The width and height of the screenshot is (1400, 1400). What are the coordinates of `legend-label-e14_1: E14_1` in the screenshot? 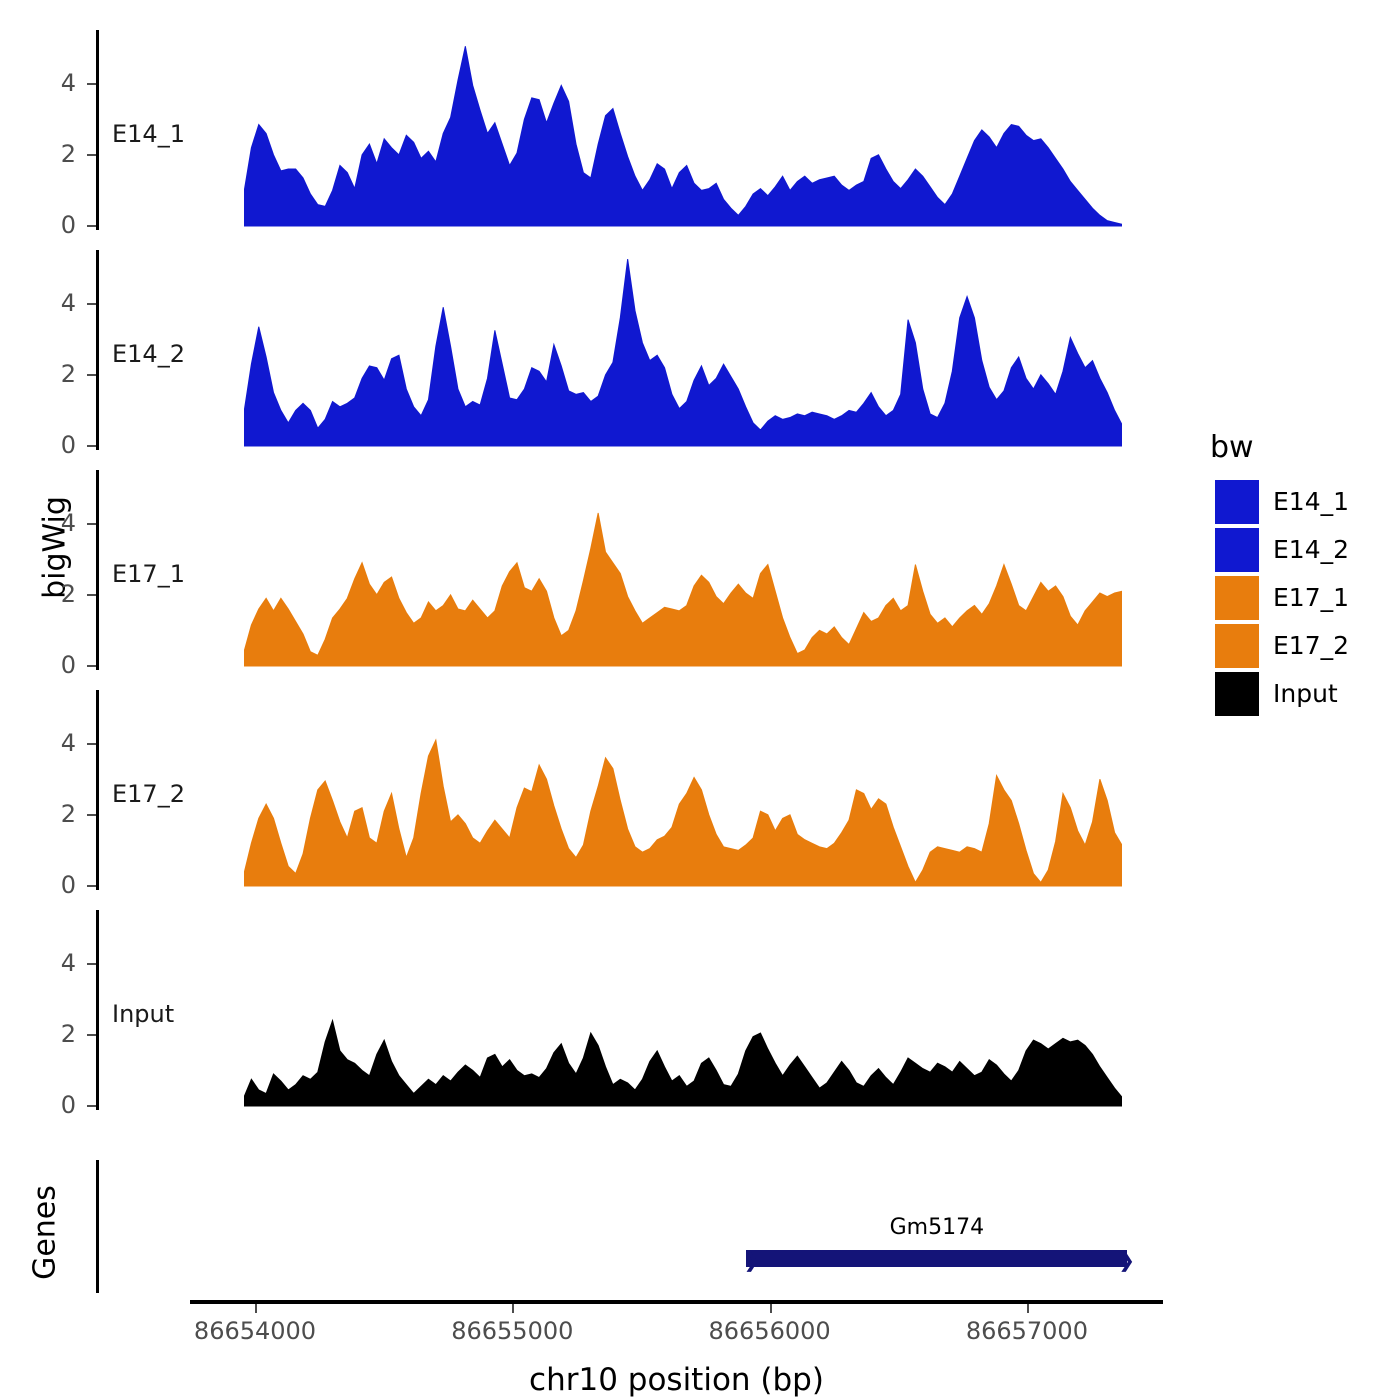 It's located at (1311, 501).